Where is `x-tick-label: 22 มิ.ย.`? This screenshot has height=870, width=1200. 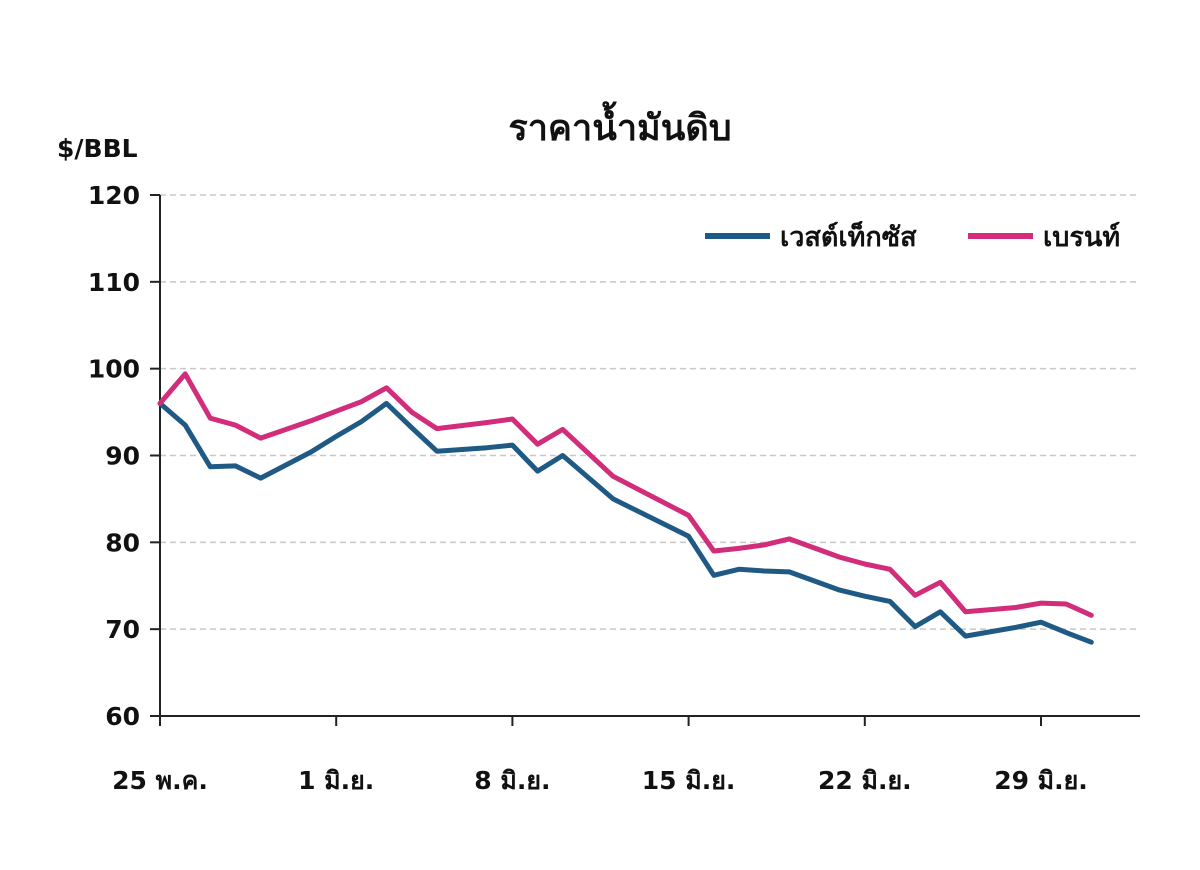
x-tick-label: 22 มิ.ย. is located at coordinates (865, 780).